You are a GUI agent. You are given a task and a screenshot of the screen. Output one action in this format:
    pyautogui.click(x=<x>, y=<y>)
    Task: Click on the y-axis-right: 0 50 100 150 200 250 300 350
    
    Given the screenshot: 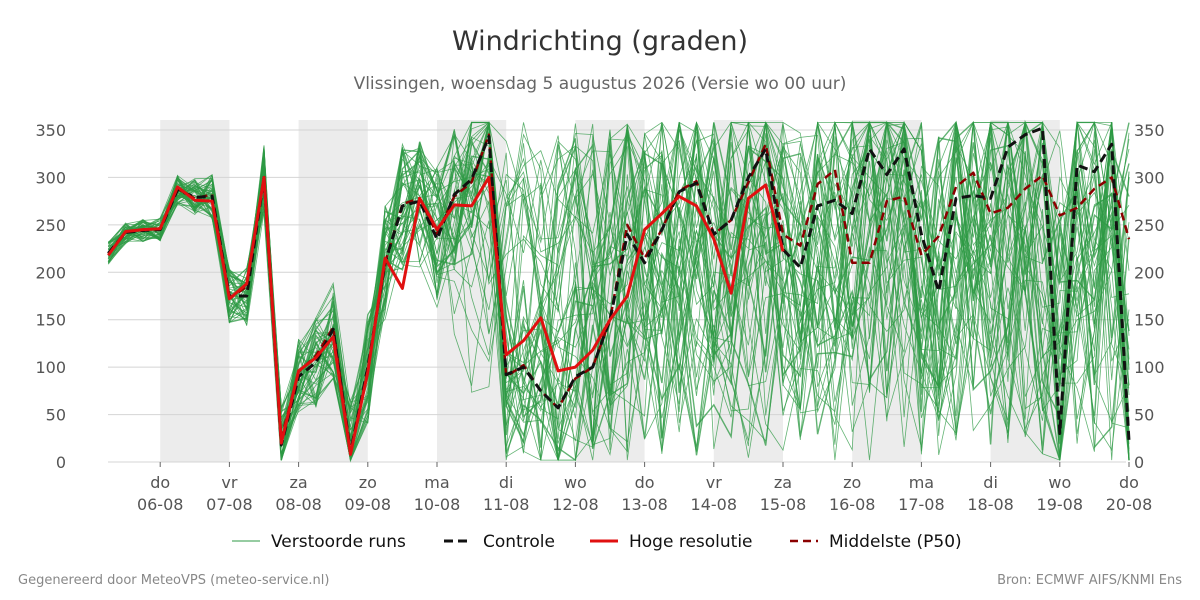 What is the action you would take?
    pyautogui.click(x=1149, y=296)
    